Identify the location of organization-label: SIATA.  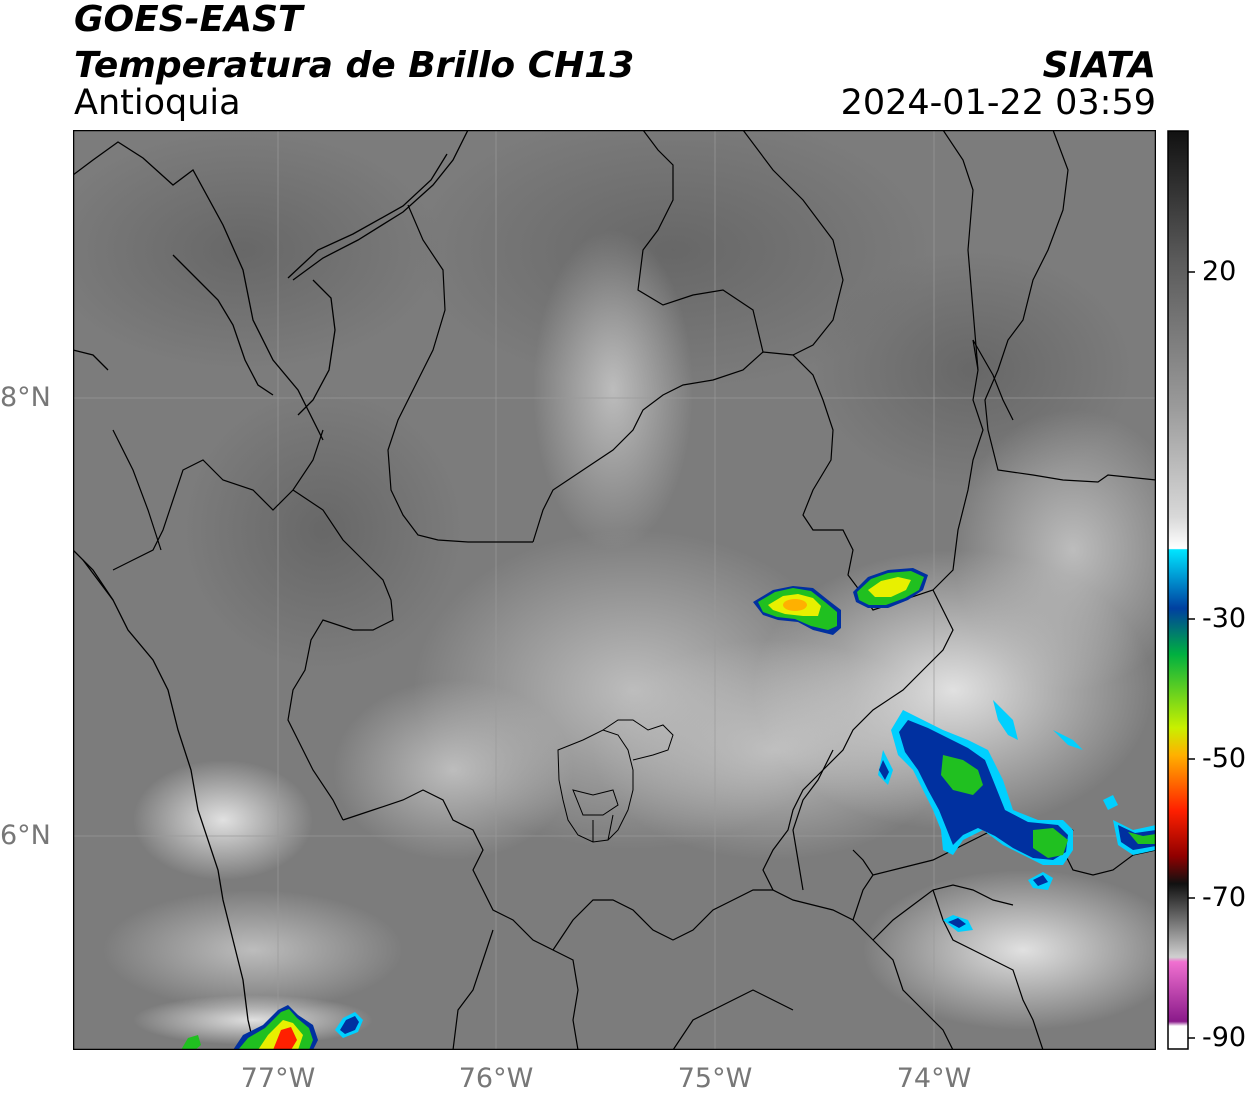
(1099, 65).